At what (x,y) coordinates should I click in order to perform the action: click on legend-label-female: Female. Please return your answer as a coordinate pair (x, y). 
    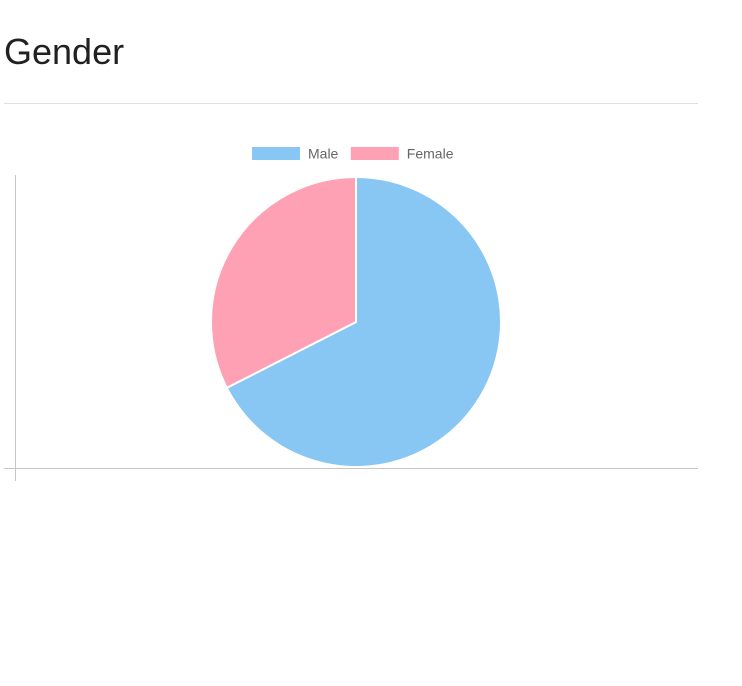
    Looking at the image, I should click on (430, 154).